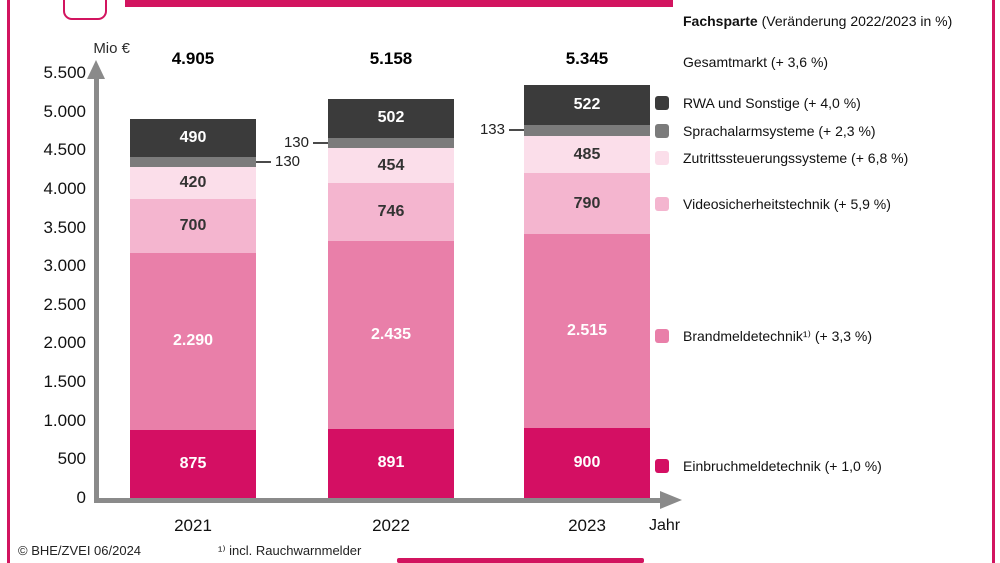 Image resolution: width=1000 pixels, height=563 pixels. Describe the element at coordinates (662, 103) in the screenshot. I see `legend-swatch-rwa` at that location.